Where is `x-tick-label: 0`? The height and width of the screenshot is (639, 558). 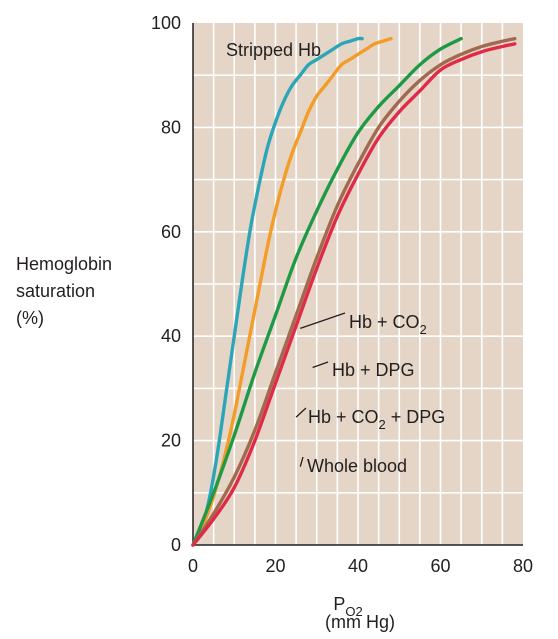 x-tick-label: 0 is located at coordinates (193, 566).